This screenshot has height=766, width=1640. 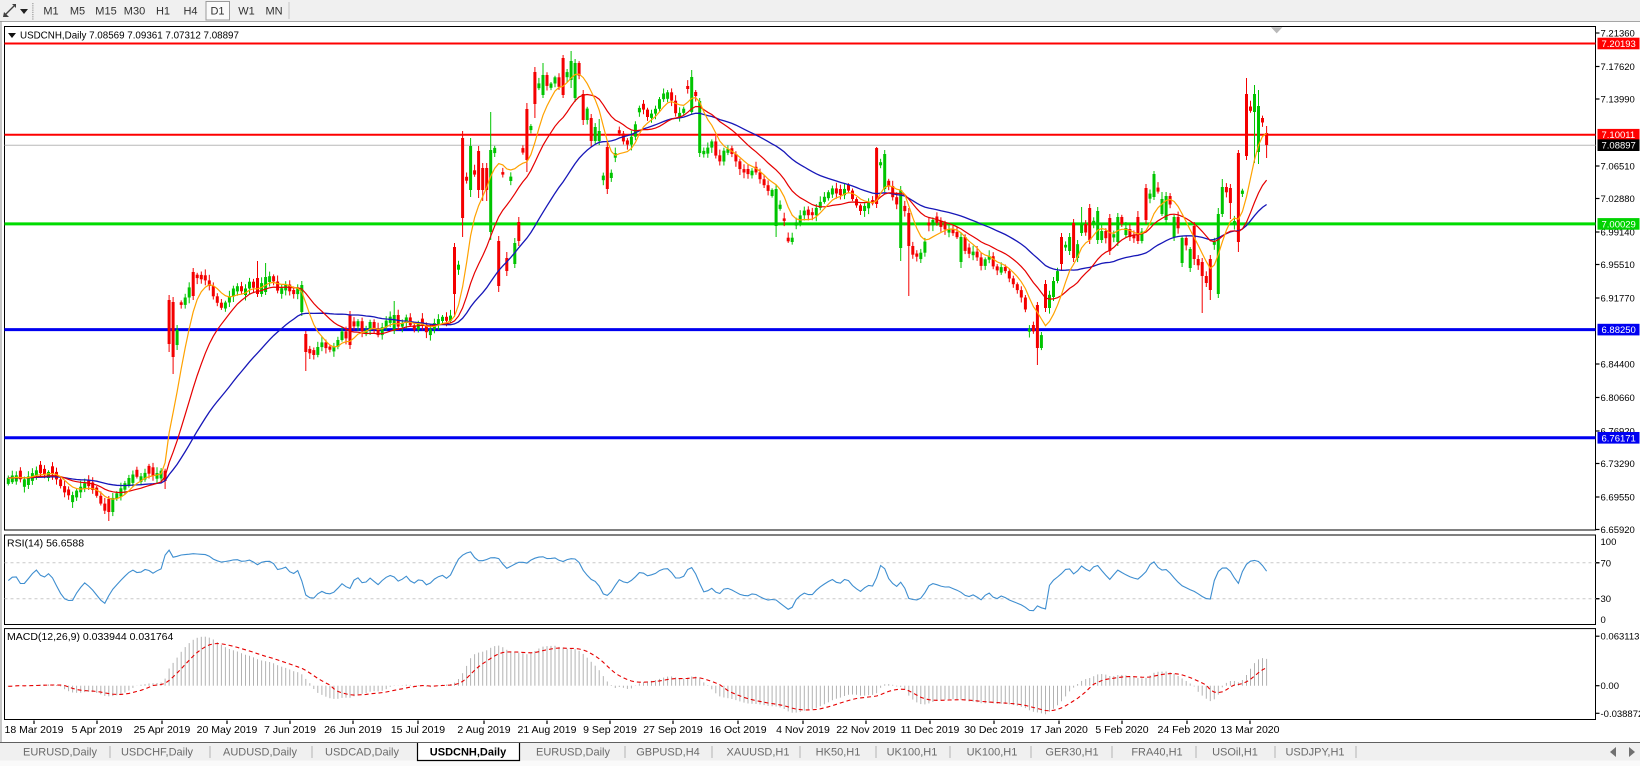 I want to click on svg-text: 5 Apr 2019, so click(x=97, y=730).